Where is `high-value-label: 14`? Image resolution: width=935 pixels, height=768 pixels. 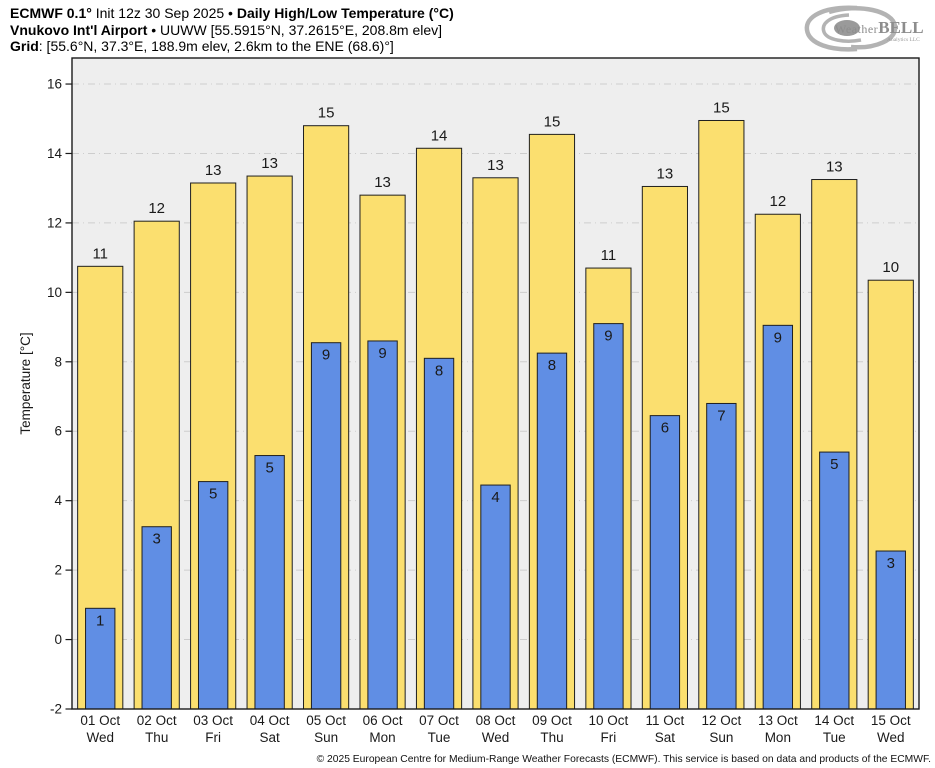 high-value-label: 14 is located at coordinates (439, 135).